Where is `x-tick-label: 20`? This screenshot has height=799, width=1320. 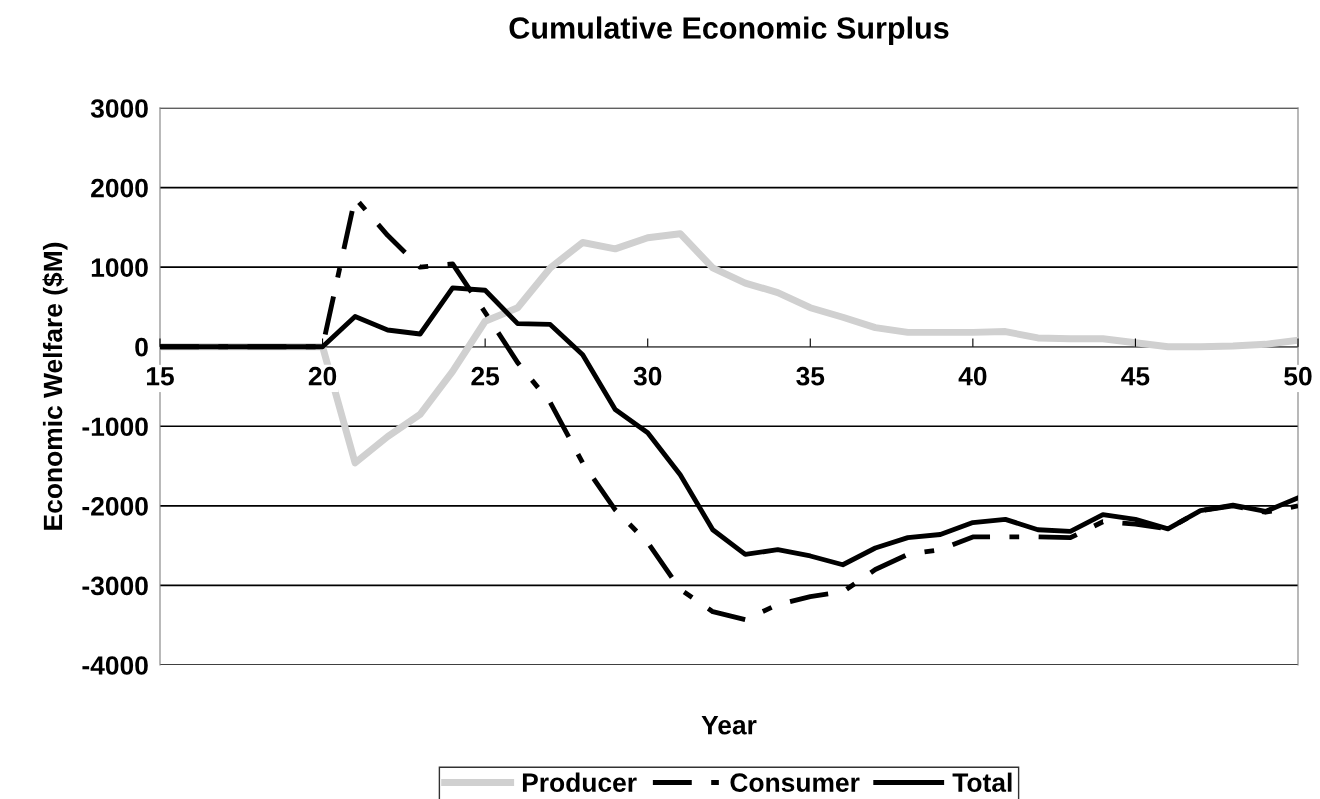
x-tick-label: 20 is located at coordinates (322, 376).